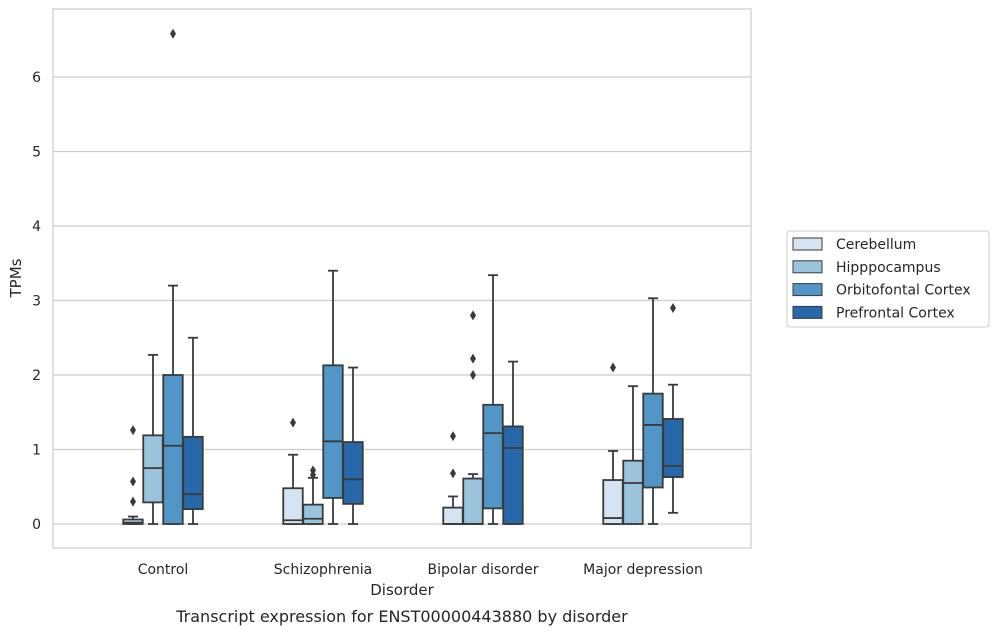 The image size is (999, 634). I want to click on y-tick-label: 6, so click(36, 78).